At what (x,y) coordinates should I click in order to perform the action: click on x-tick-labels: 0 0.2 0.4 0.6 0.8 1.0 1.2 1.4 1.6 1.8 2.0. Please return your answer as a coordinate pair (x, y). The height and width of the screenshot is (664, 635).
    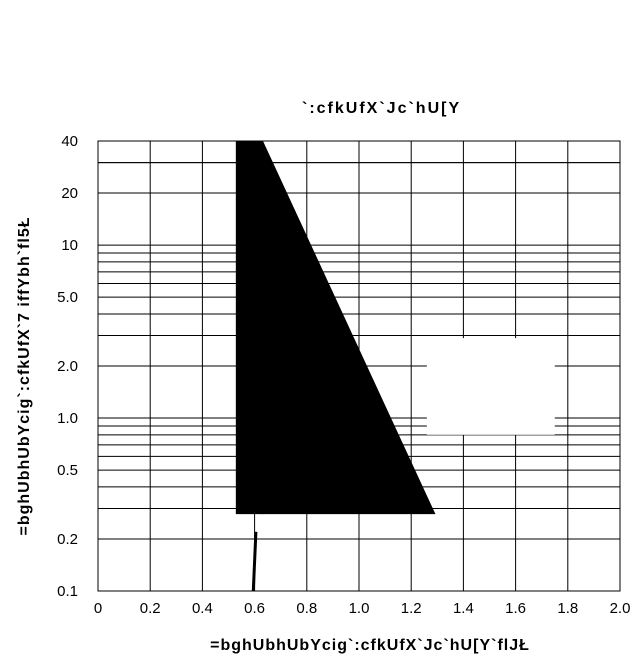
    Looking at the image, I should click on (362, 608).